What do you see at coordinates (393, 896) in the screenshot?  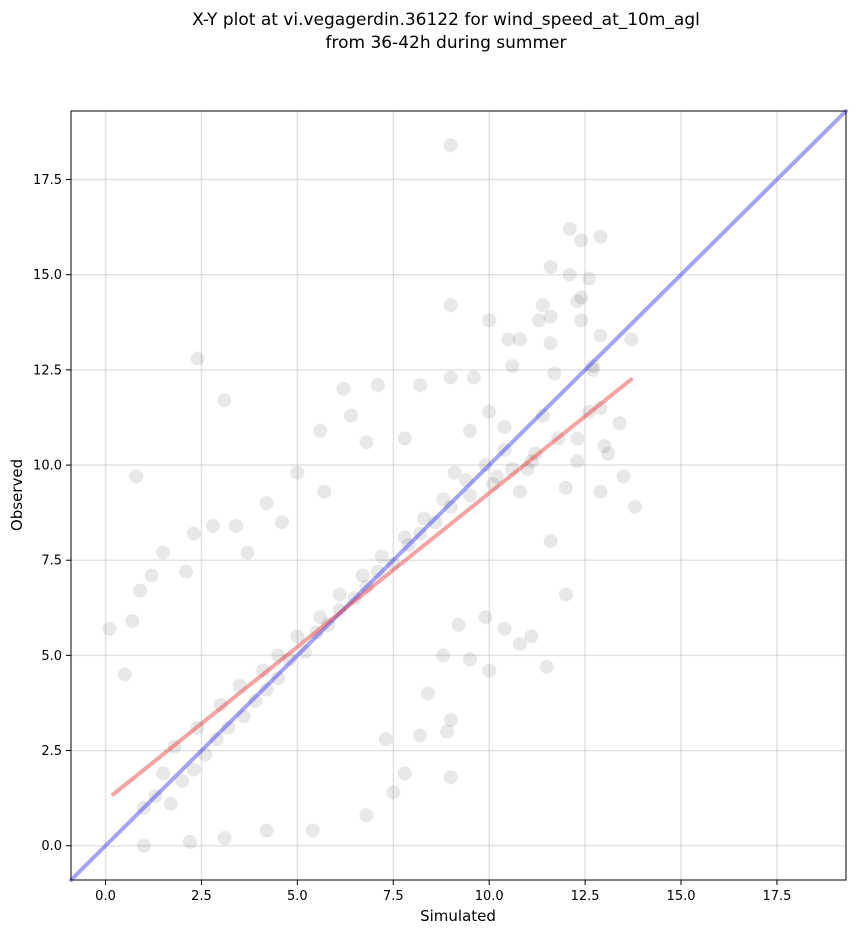 I see `x-tick-label-3: 7.5` at bounding box center [393, 896].